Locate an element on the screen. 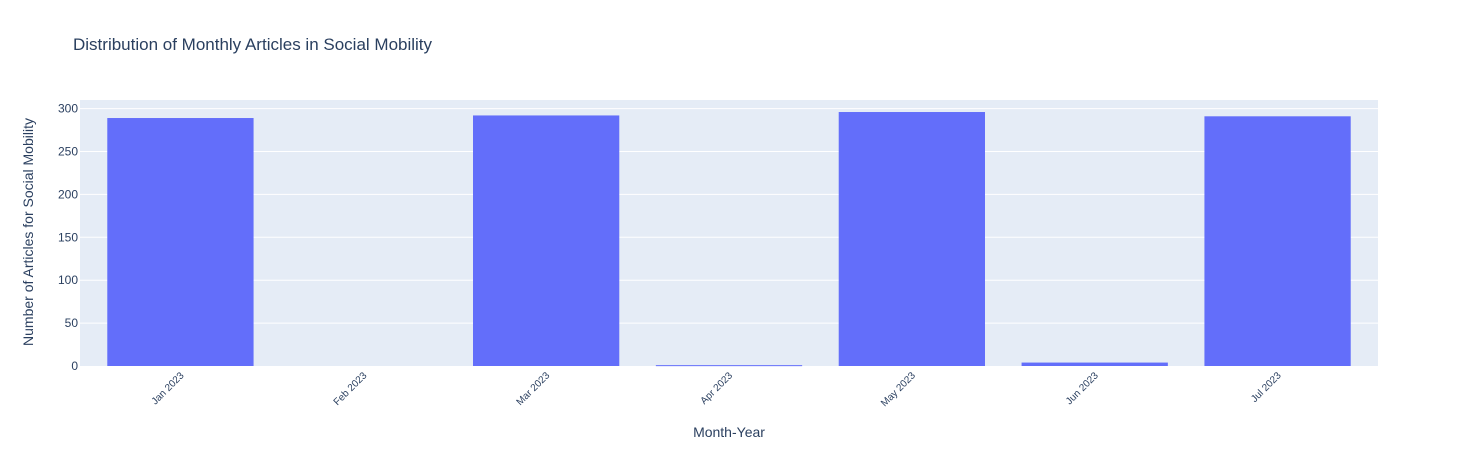 This screenshot has height=450, width=1458. x-tick-label: Mar 2023 is located at coordinates (534, 389).